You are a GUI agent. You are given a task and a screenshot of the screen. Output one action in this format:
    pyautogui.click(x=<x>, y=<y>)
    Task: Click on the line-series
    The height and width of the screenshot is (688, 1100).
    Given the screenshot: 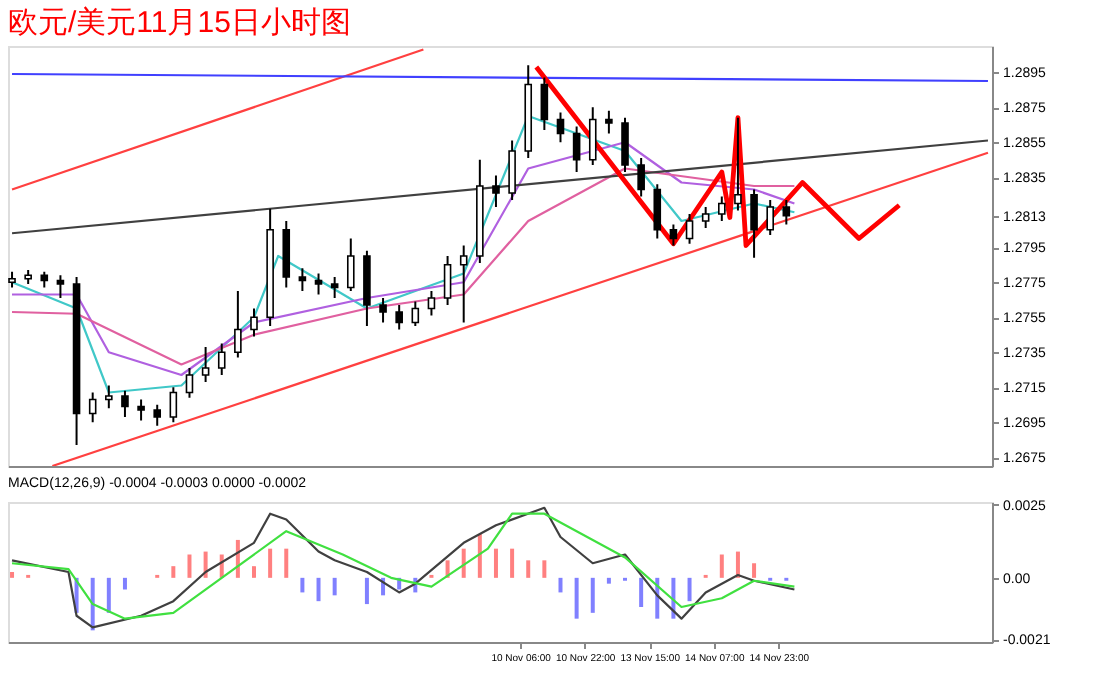 What is the action you would take?
    pyautogui.click(x=717, y=156)
    